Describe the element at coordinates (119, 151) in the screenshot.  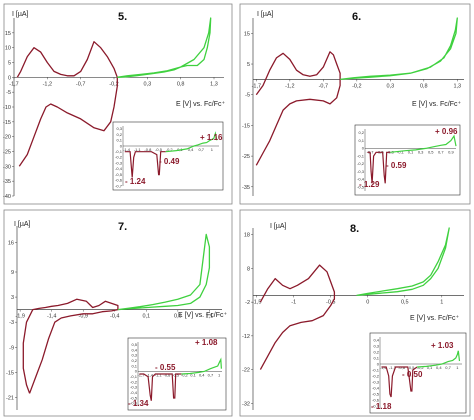
I see `inset-y-tick-label: -0,1` at that location.